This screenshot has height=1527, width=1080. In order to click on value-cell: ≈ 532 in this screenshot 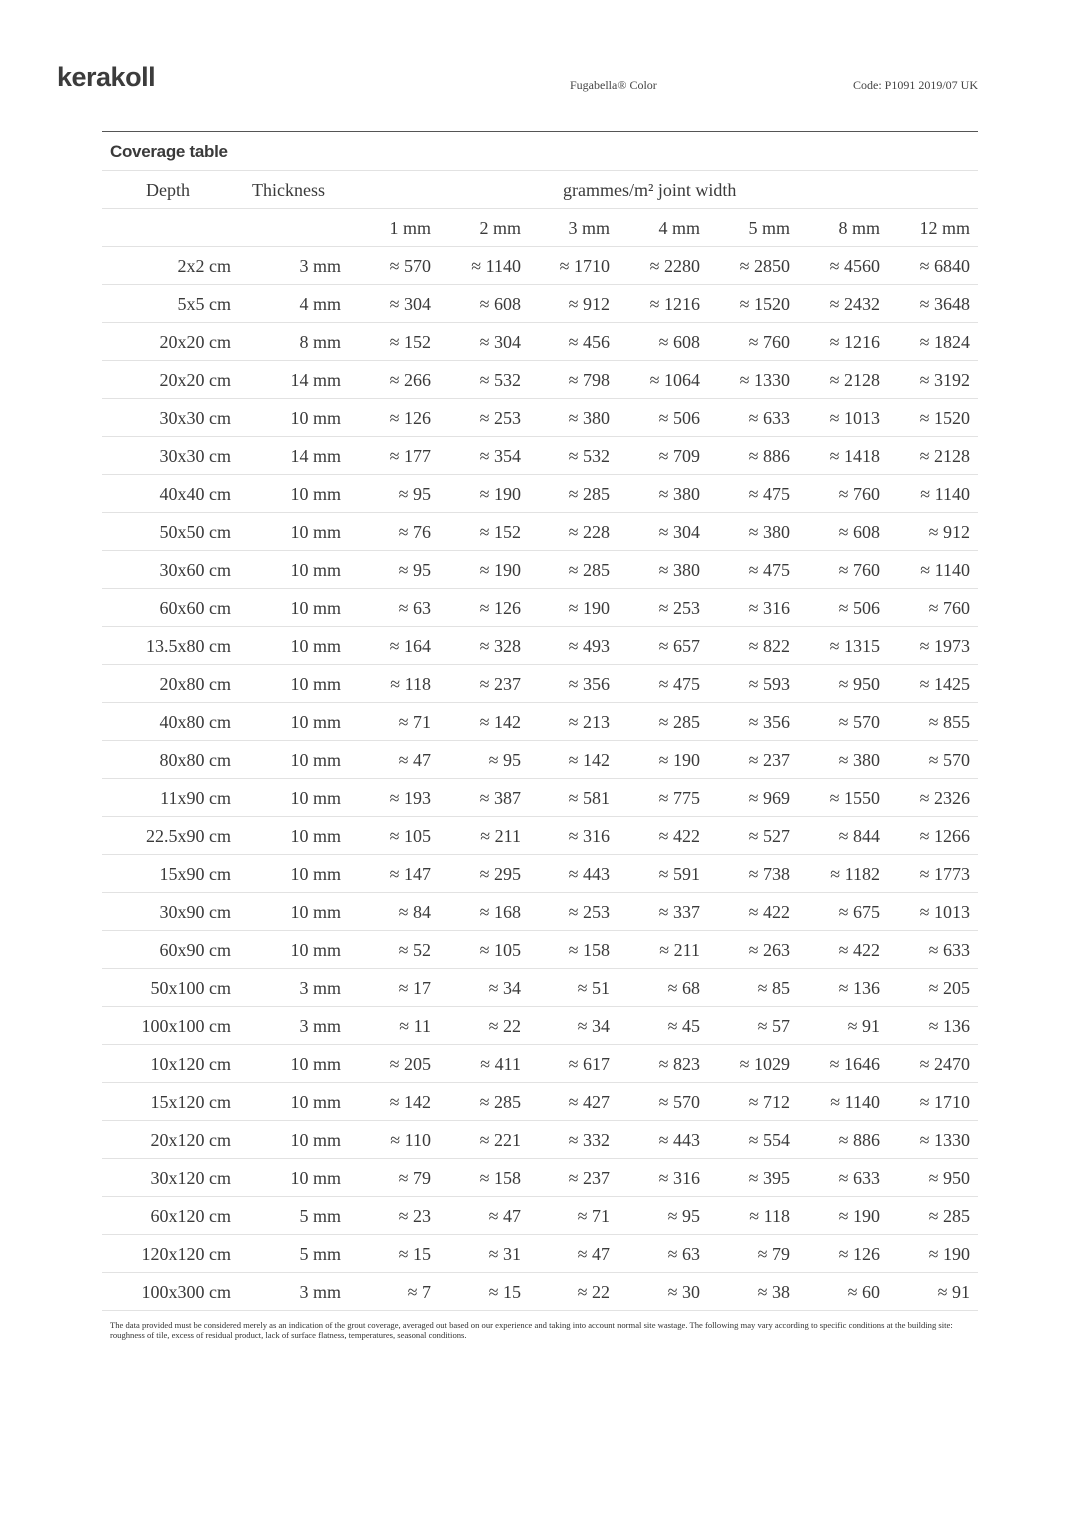, I will do `click(589, 456)`.